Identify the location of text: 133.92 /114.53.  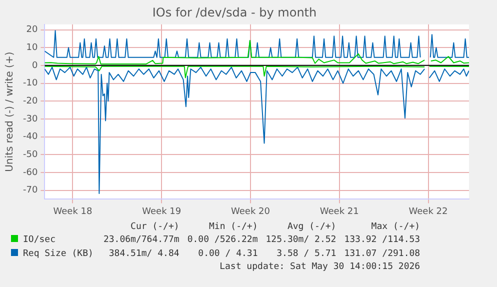
(382, 240).